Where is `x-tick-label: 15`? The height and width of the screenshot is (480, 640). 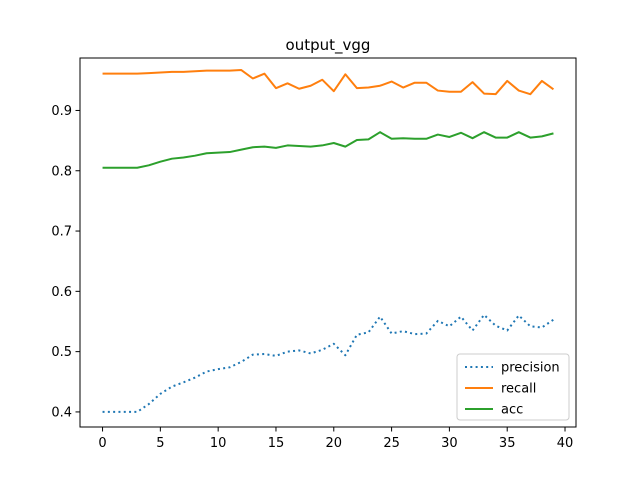 x-tick-label: 15 is located at coordinates (276, 443).